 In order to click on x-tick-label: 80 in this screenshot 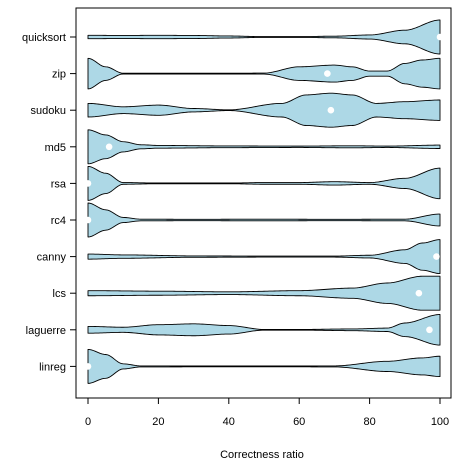, I will do `click(369, 422)`.